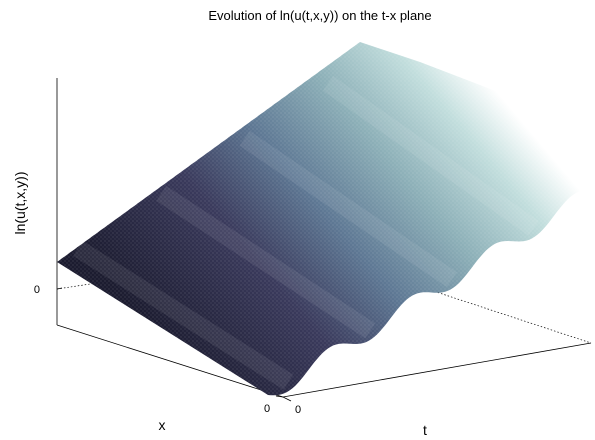 This screenshot has height=440, width=595. I want to click on x-tick-label-0: 0, so click(267, 409).